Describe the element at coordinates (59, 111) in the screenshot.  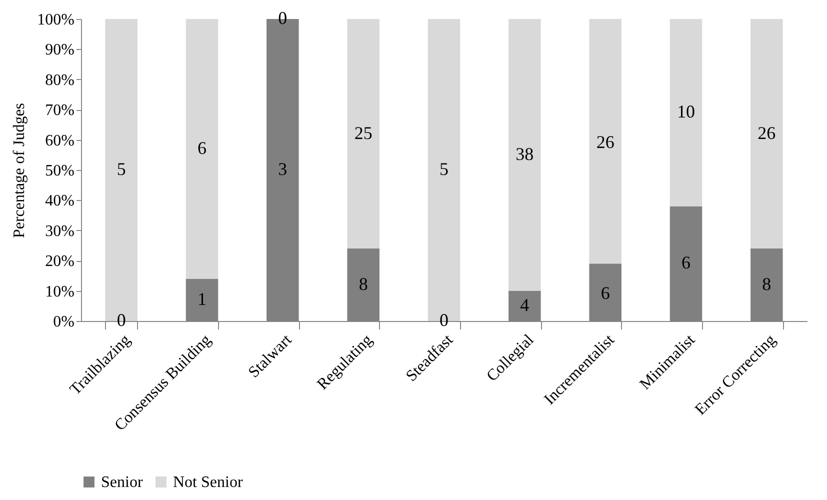
I see `y-tick-label: 70%` at that location.